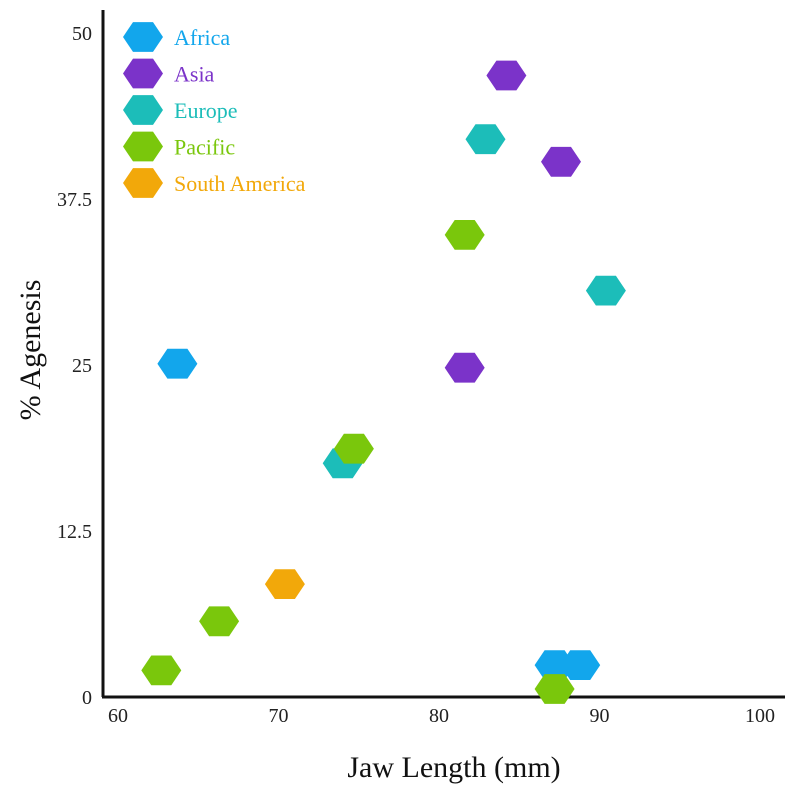 This screenshot has width=790, height=786. What do you see at coordinates (143, 146) in the screenshot?
I see `legend-swatch-pacific` at bounding box center [143, 146].